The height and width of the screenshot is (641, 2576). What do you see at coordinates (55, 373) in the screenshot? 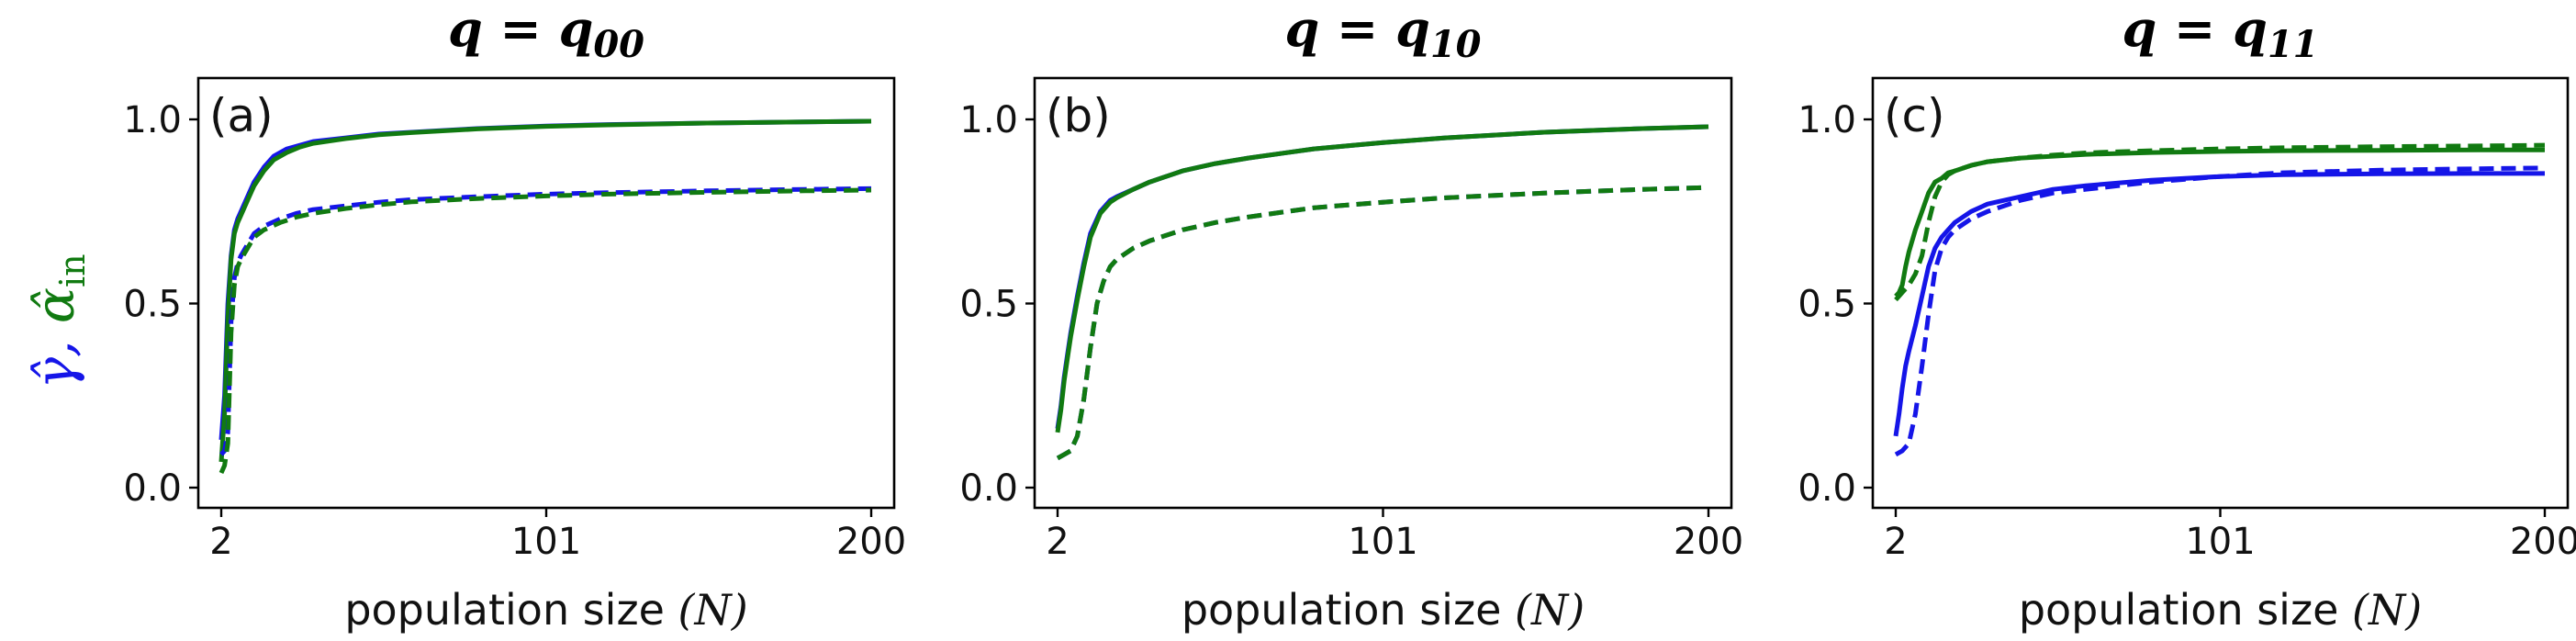
I see `ylabel-part: γ̂` at bounding box center [55, 373].